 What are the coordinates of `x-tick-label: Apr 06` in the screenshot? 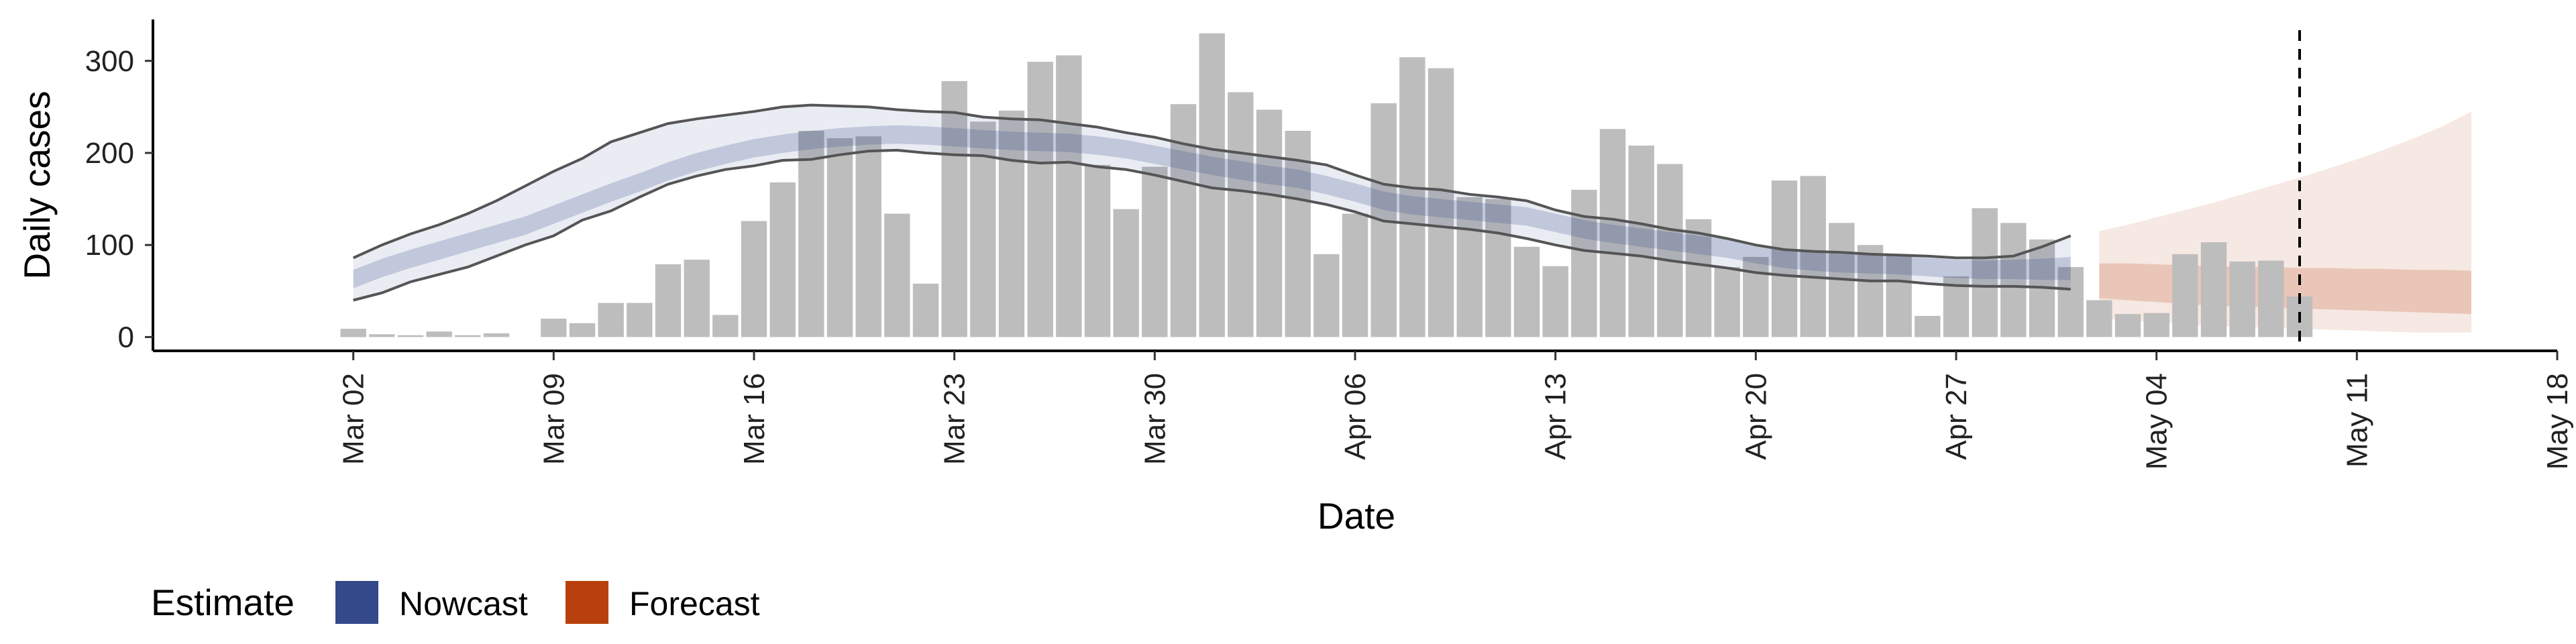 It's located at (1355, 416).